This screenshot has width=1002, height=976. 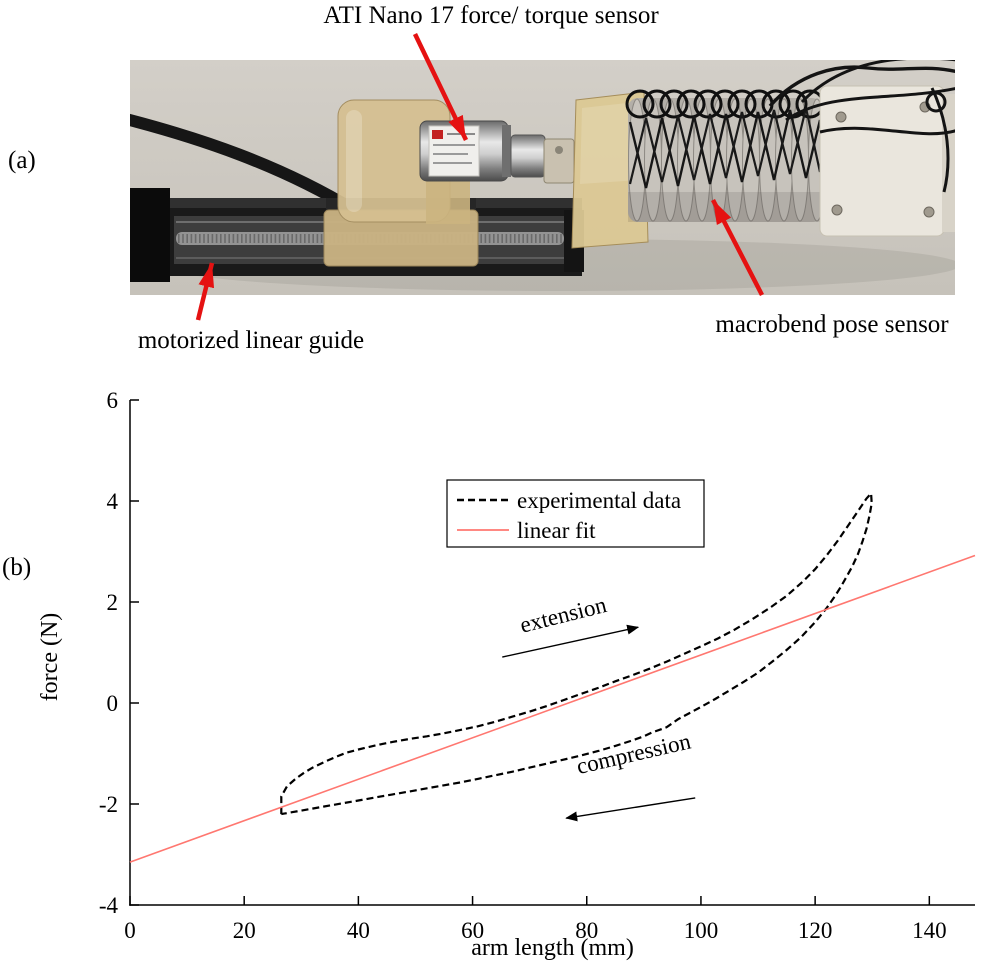 I want to click on y-tick-label: 4, so click(x=113, y=501).